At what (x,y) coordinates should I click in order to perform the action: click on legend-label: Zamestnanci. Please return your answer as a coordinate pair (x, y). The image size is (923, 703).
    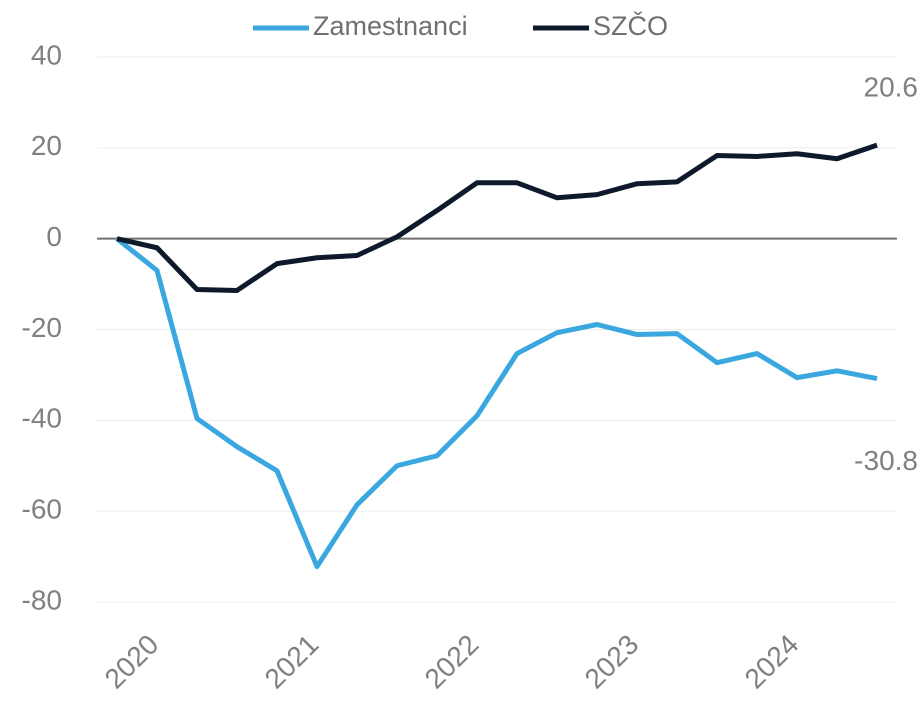
    Looking at the image, I should click on (390, 26).